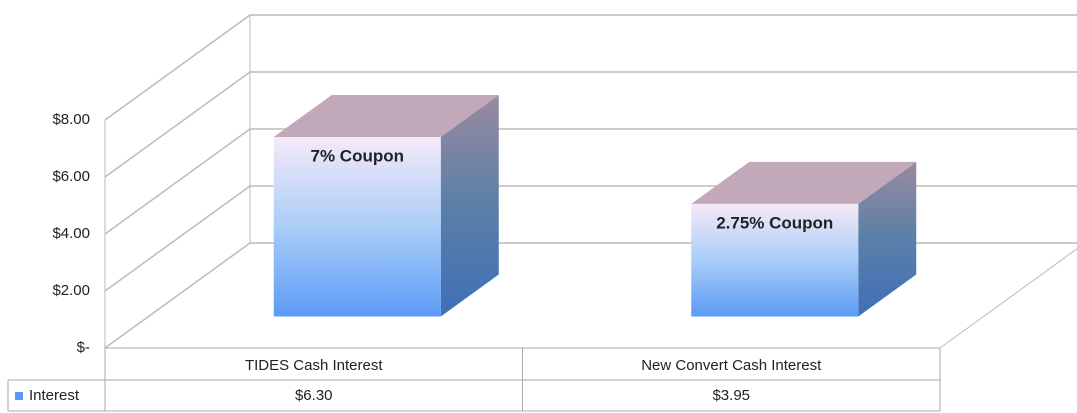 The height and width of the screenshot is (413, 1077). I want to click on y-tick-label: $6.00, so click(71, 176).